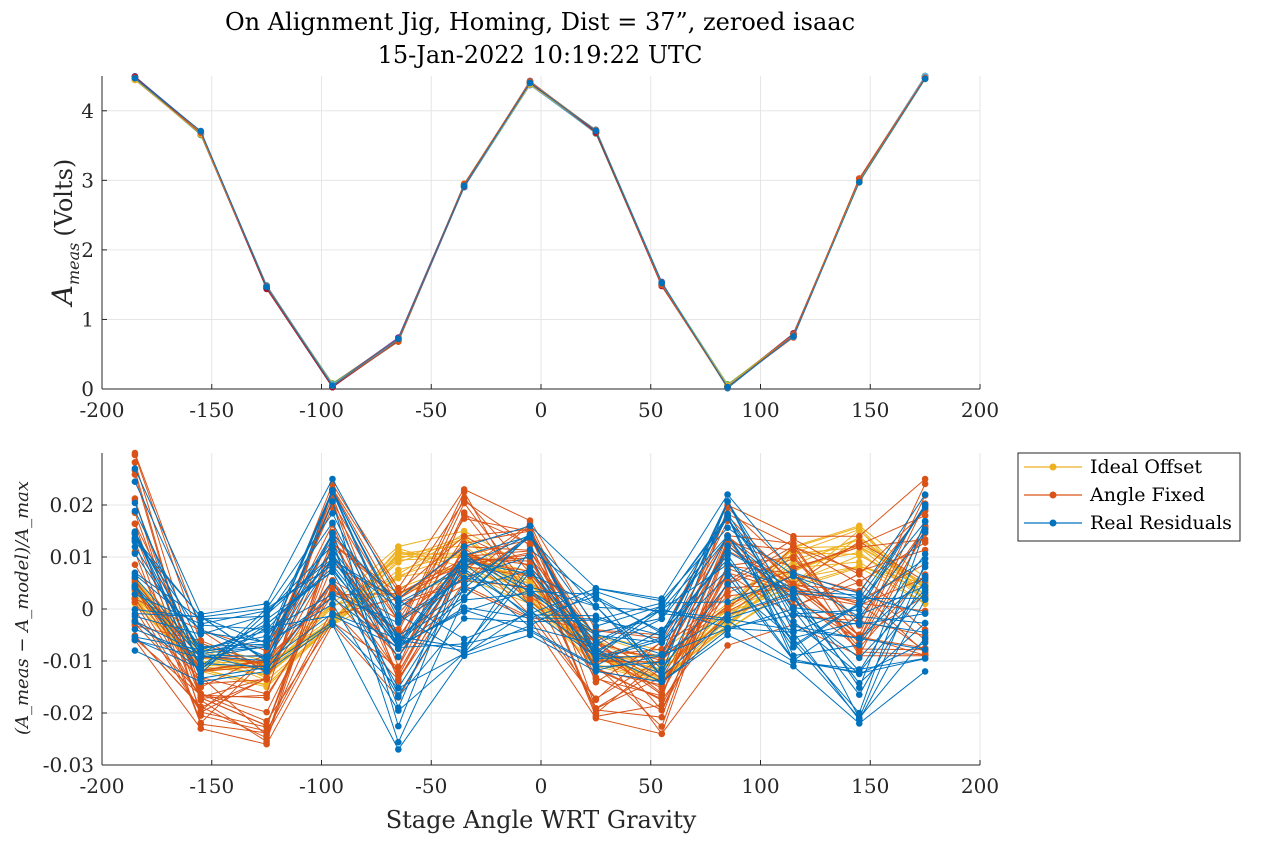  What do you see at coordinates (760, 410) in the screenshot?
I see `x-tick-label: 100` at bounding box center [760, 410].